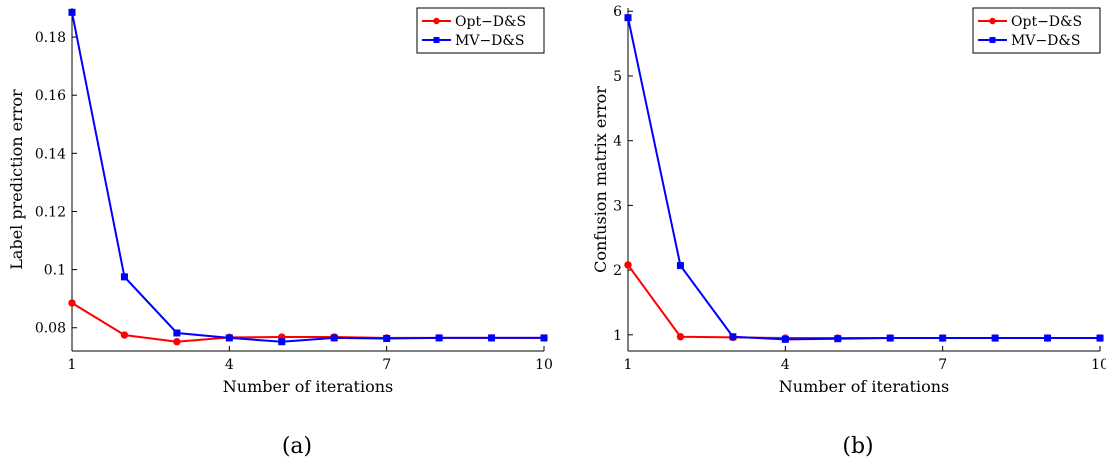  What do you see at coordinates (50, 96) in the screenshot?
I see `y-tick-label: 0.16` at bounding box center [50, 96].